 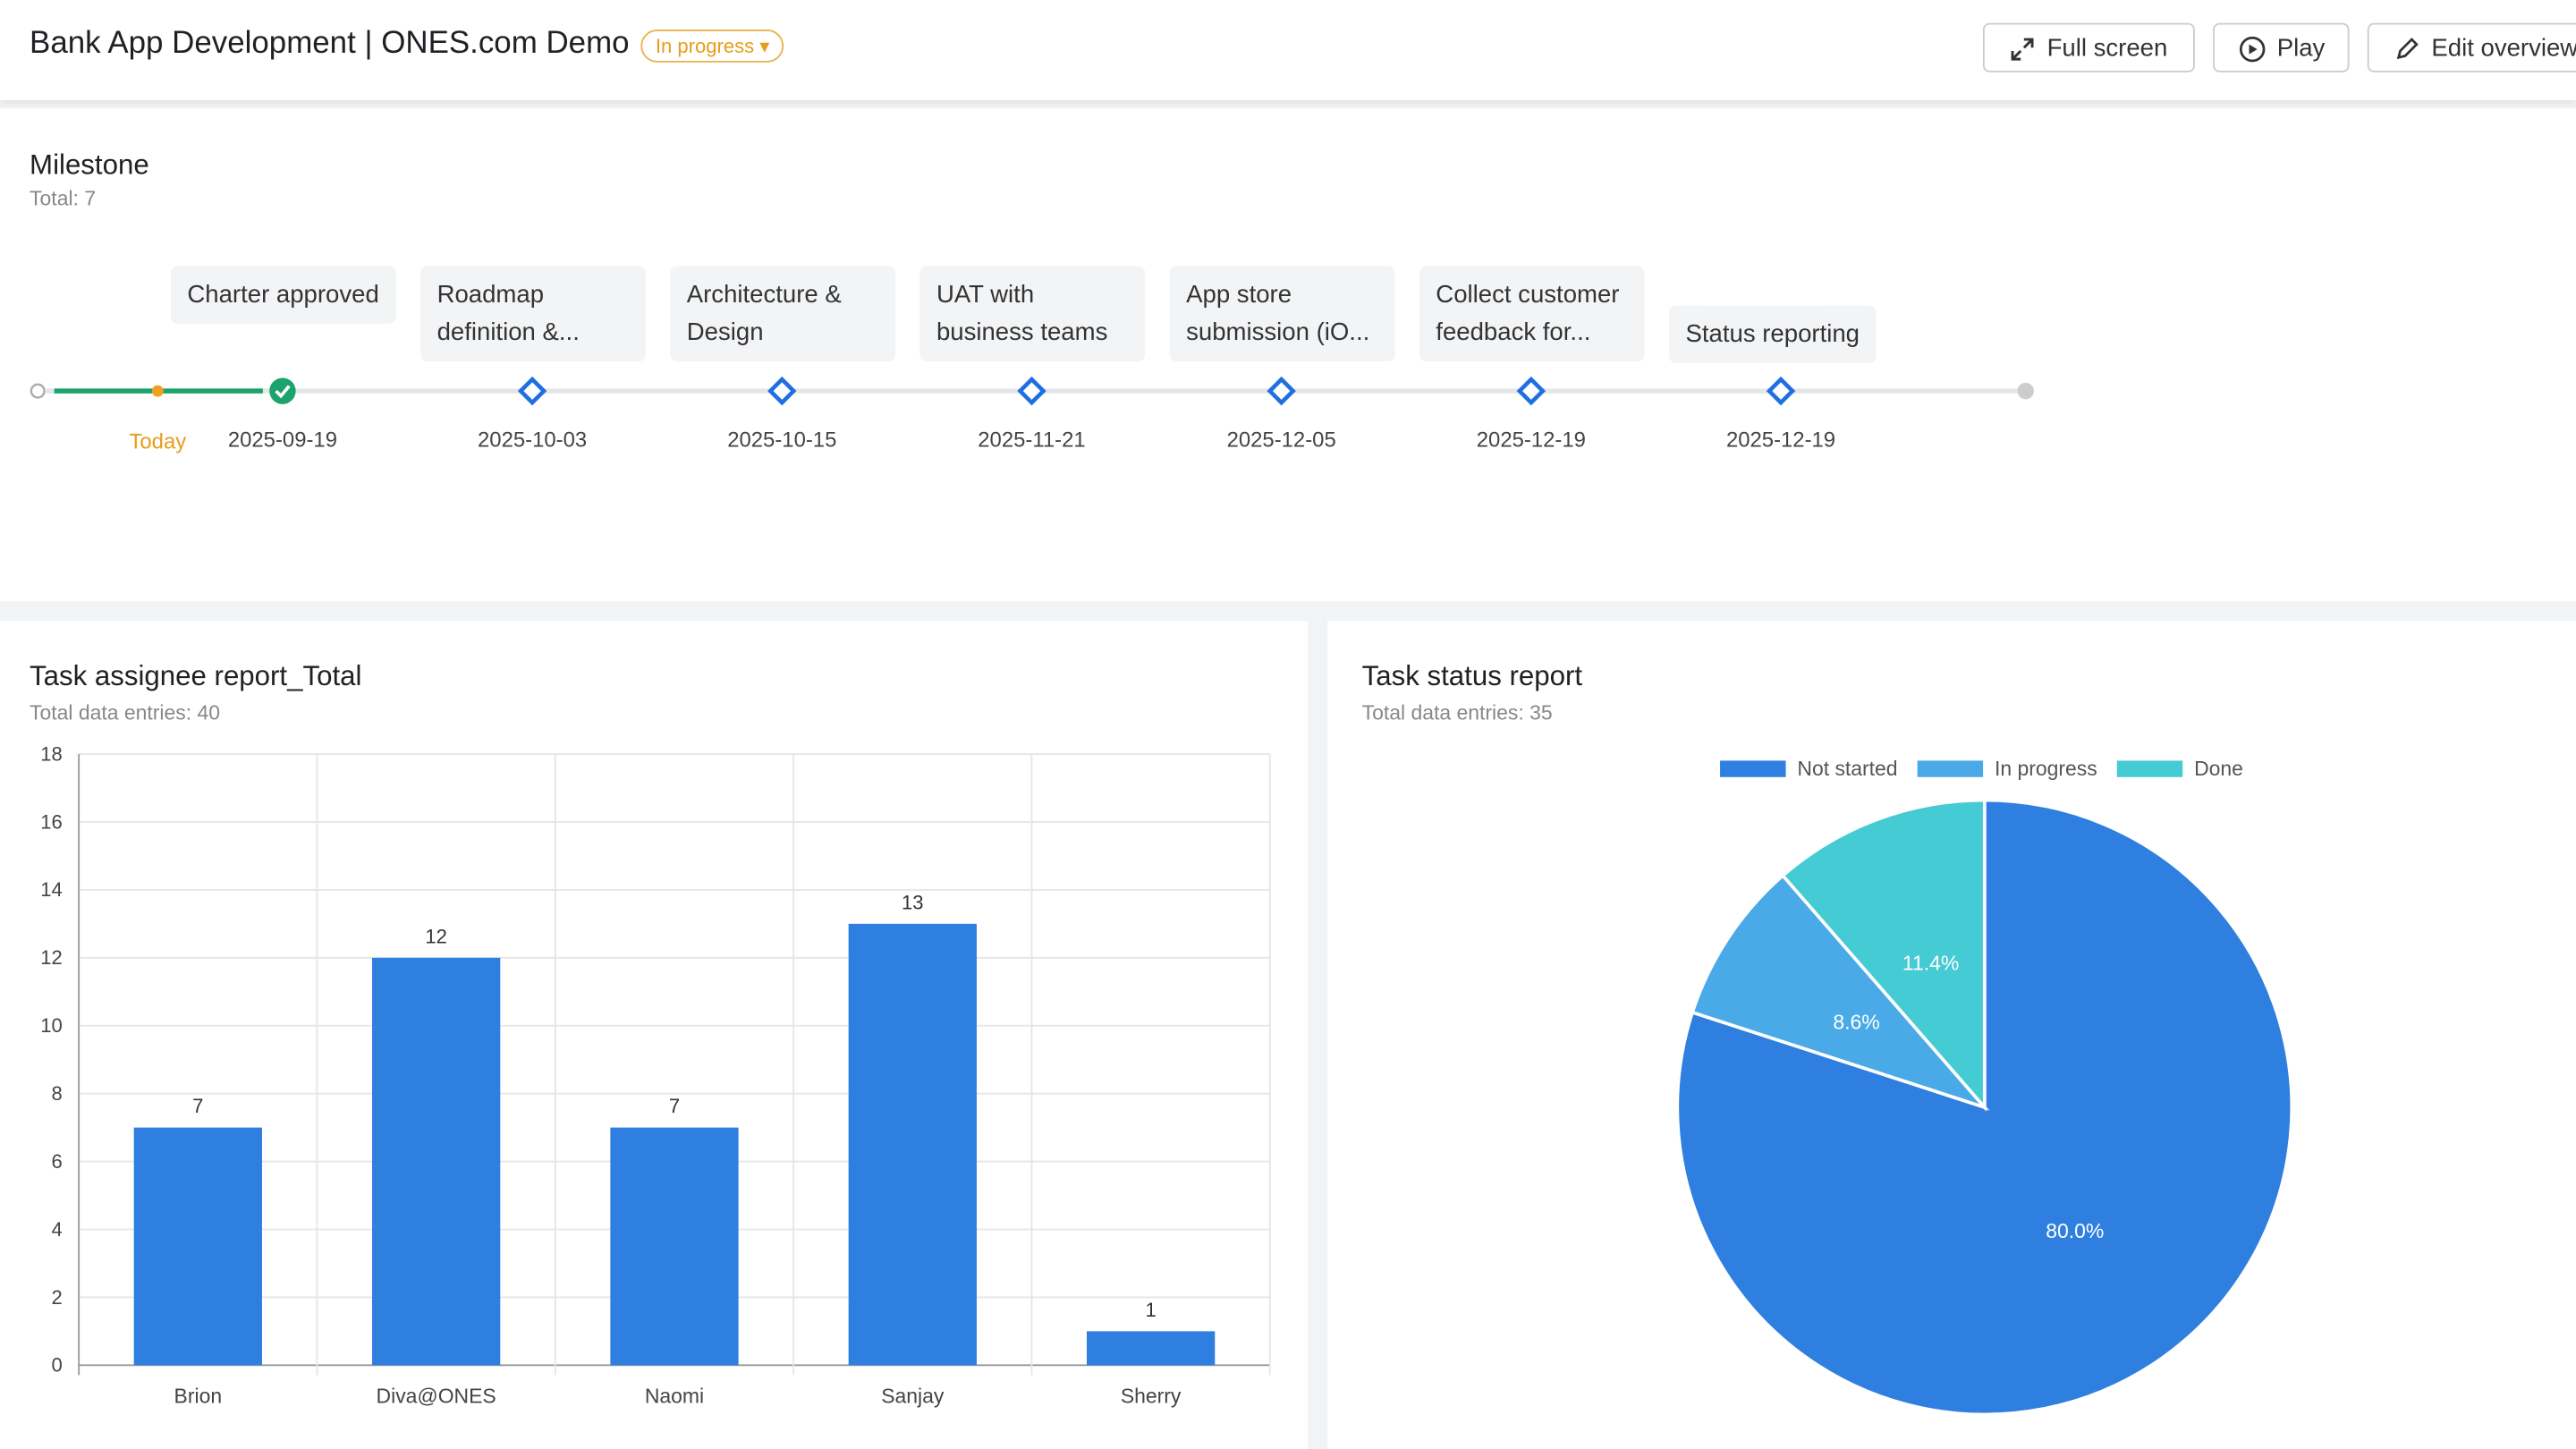 What do you see at coordinates (705, 46) in the screenshot?
I see `status-text: In progress` at bounding box center [705, 46].